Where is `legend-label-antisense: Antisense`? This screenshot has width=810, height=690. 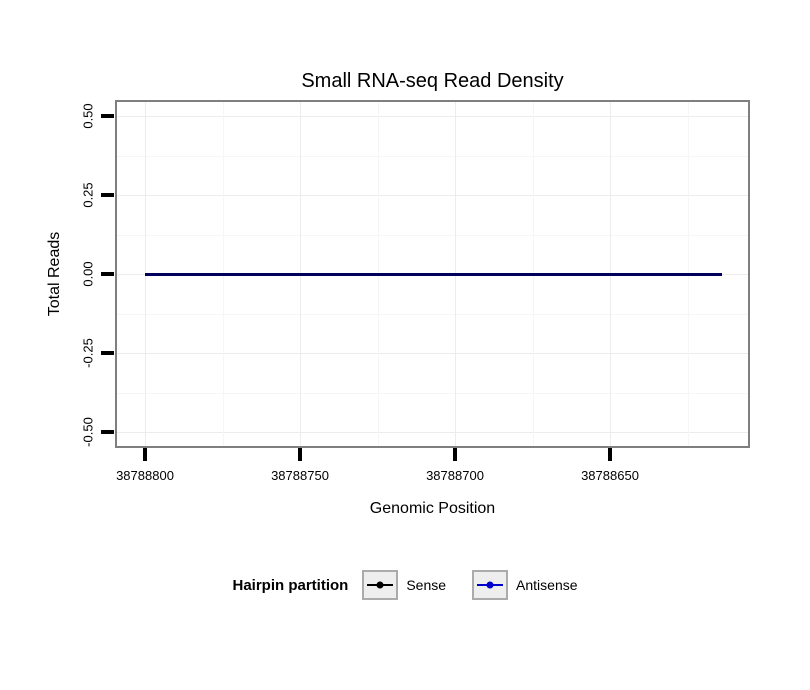
legend-label-antisense: Antisense is located at coordinates (547, 585).